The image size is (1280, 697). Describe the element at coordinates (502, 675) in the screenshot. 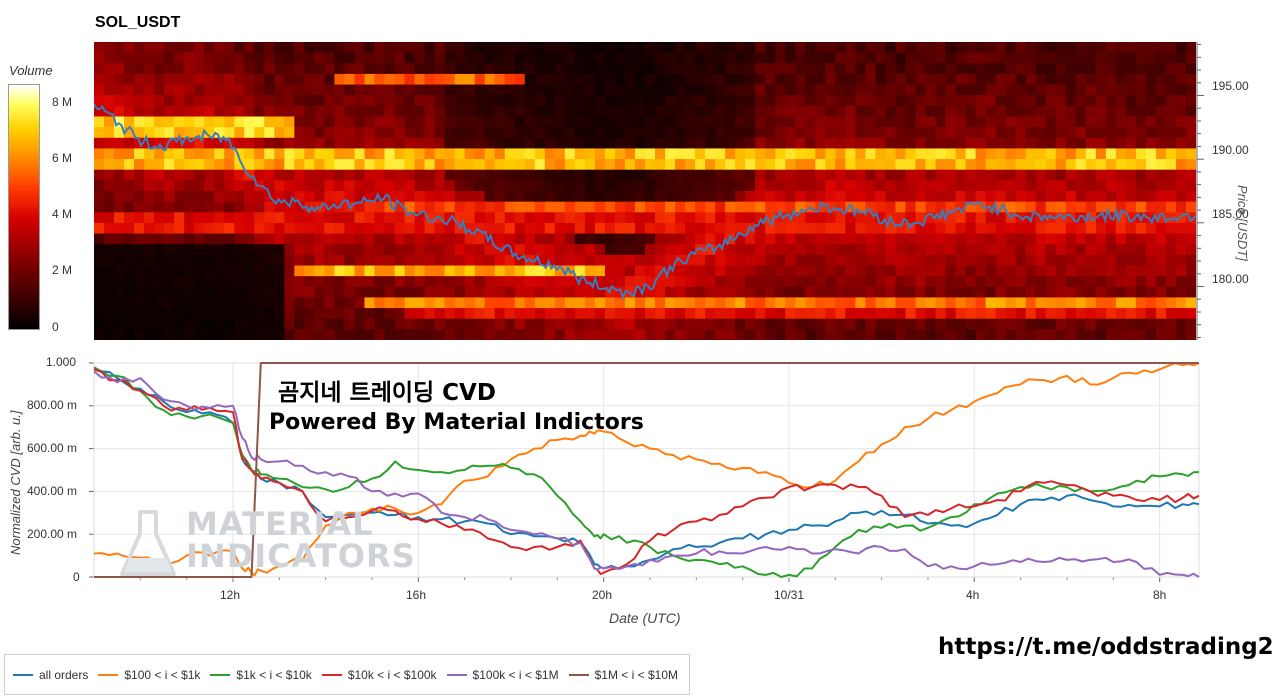

I see `legend-item: $100k < i < $1M` at that location.